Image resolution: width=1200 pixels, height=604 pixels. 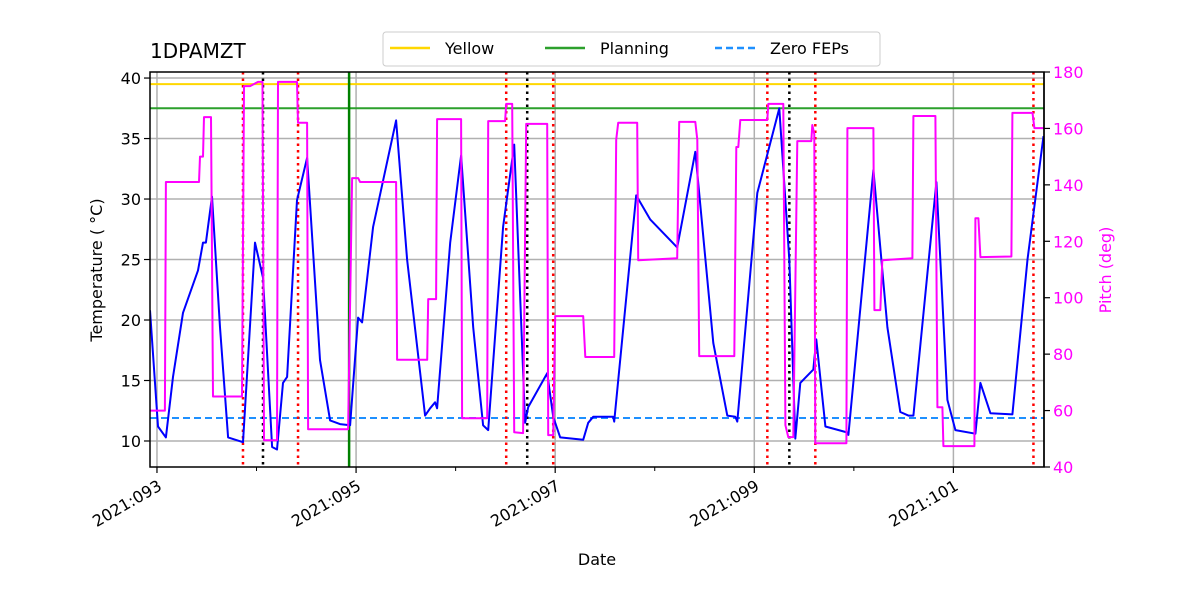 I want to click on y-tick-label: 10, so click(x=131, y=441).